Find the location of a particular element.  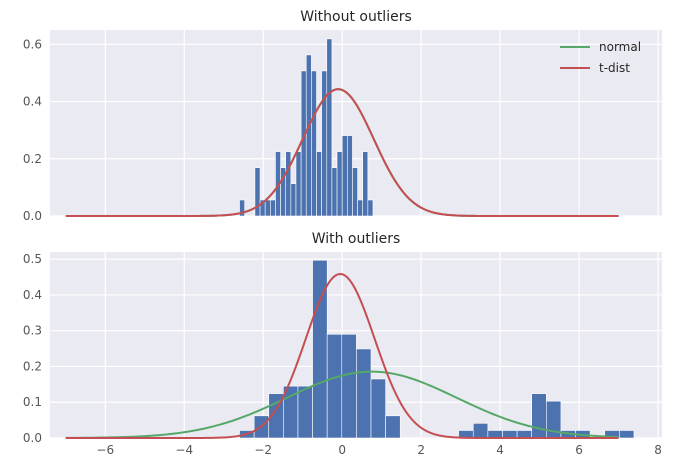

x-tick-label: 8 is located at coordinates (658, 450).